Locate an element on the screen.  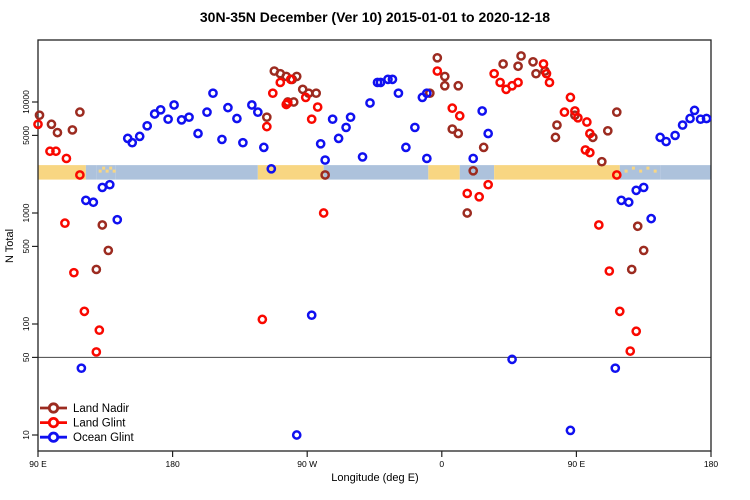
legend-marker is located at coordinates (53, 408).